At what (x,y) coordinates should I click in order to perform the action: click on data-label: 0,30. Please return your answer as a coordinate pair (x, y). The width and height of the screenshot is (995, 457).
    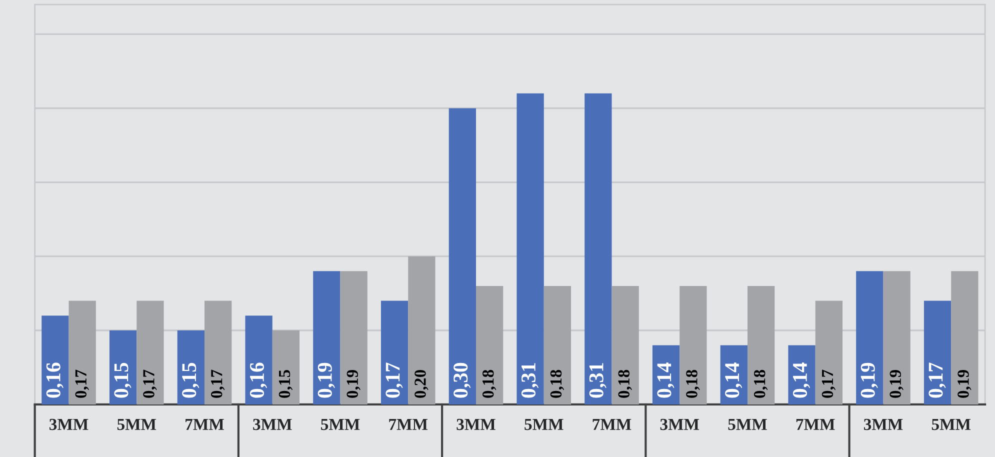
    Looking at the image, I should click on (462, 380).